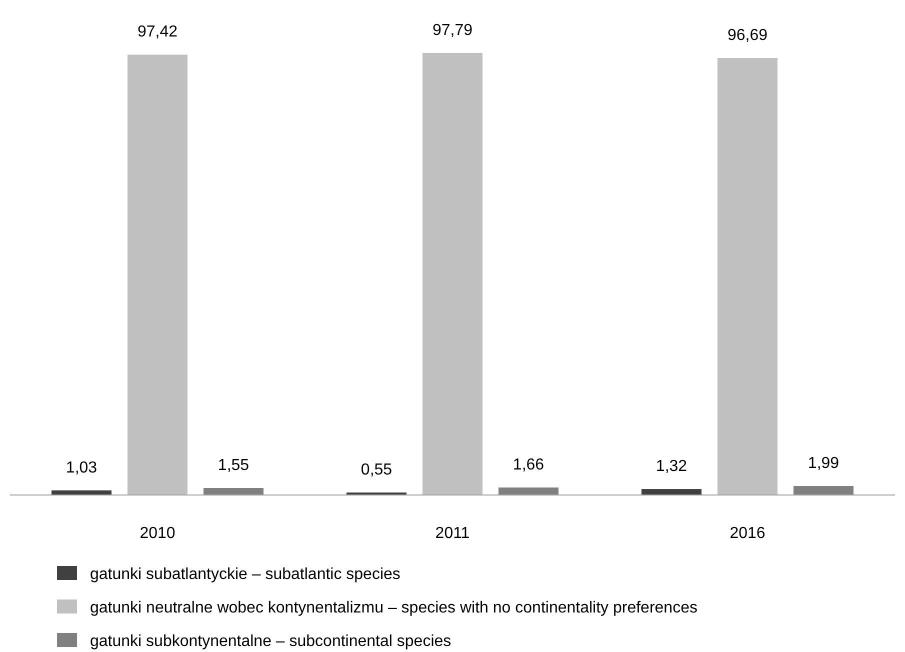  I want to click on x-tick-label: 2010, so click(158, 533).